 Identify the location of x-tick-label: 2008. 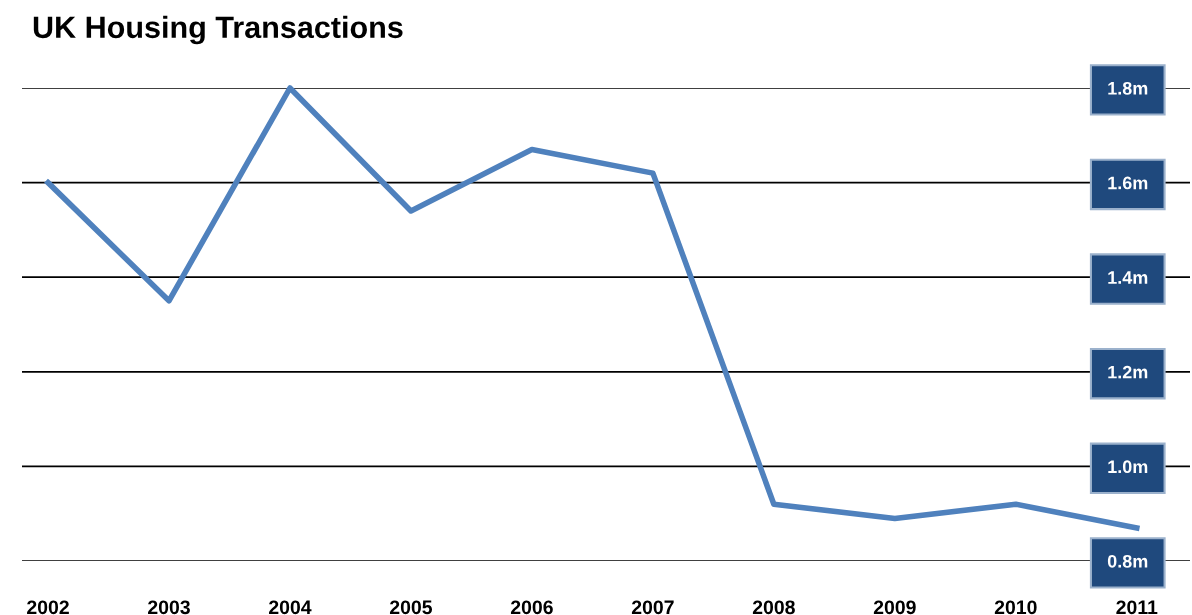
(773, 607).